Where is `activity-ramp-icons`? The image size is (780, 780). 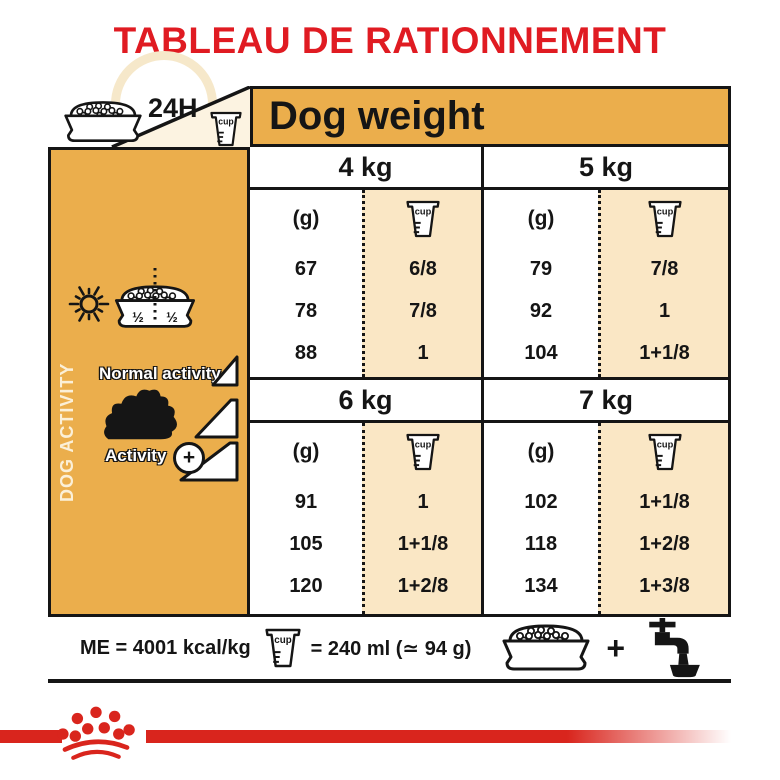 activity-ramp-icons is located at coordinates (209, 418).